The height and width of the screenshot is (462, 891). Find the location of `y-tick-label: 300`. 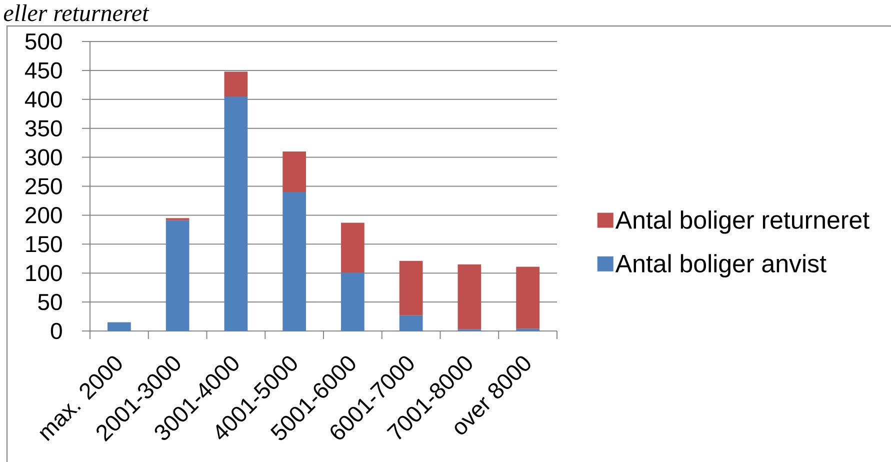

y-tick-label: 300 is located at coordinates (43, 157).